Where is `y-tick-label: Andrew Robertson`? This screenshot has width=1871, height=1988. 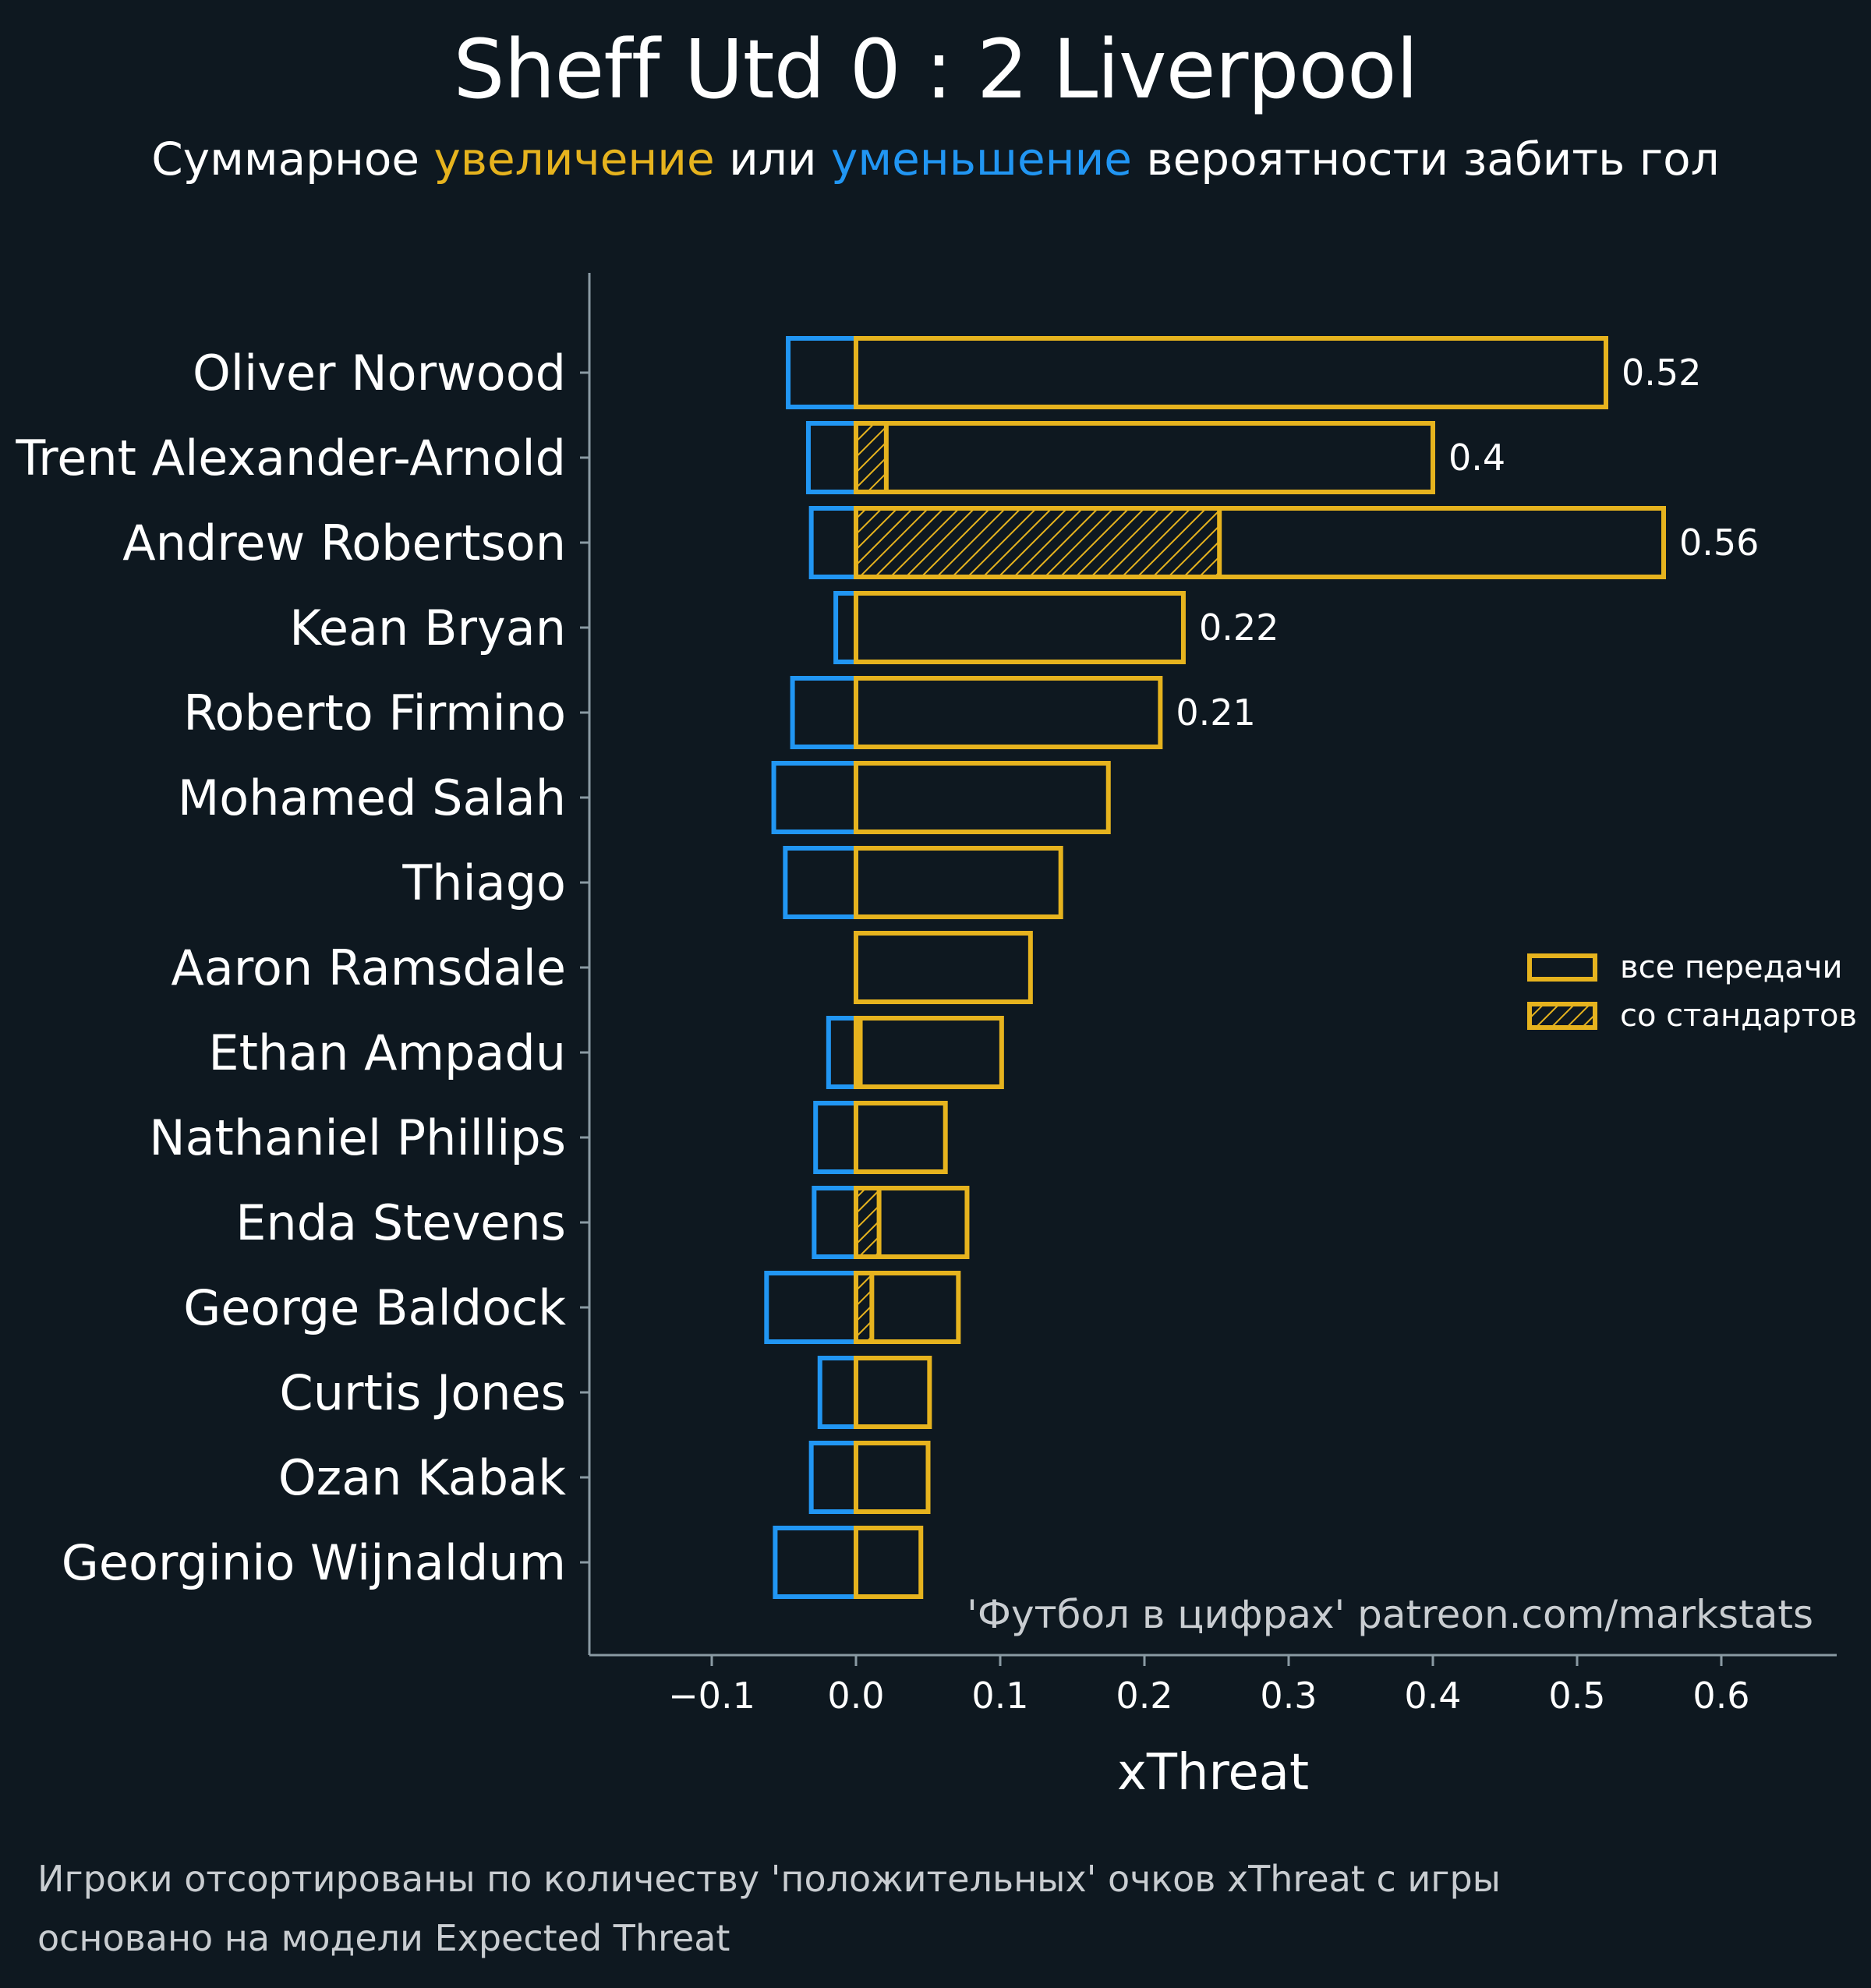
y-tick-label: Andrew Robertson is located at coordinates (344, 543).